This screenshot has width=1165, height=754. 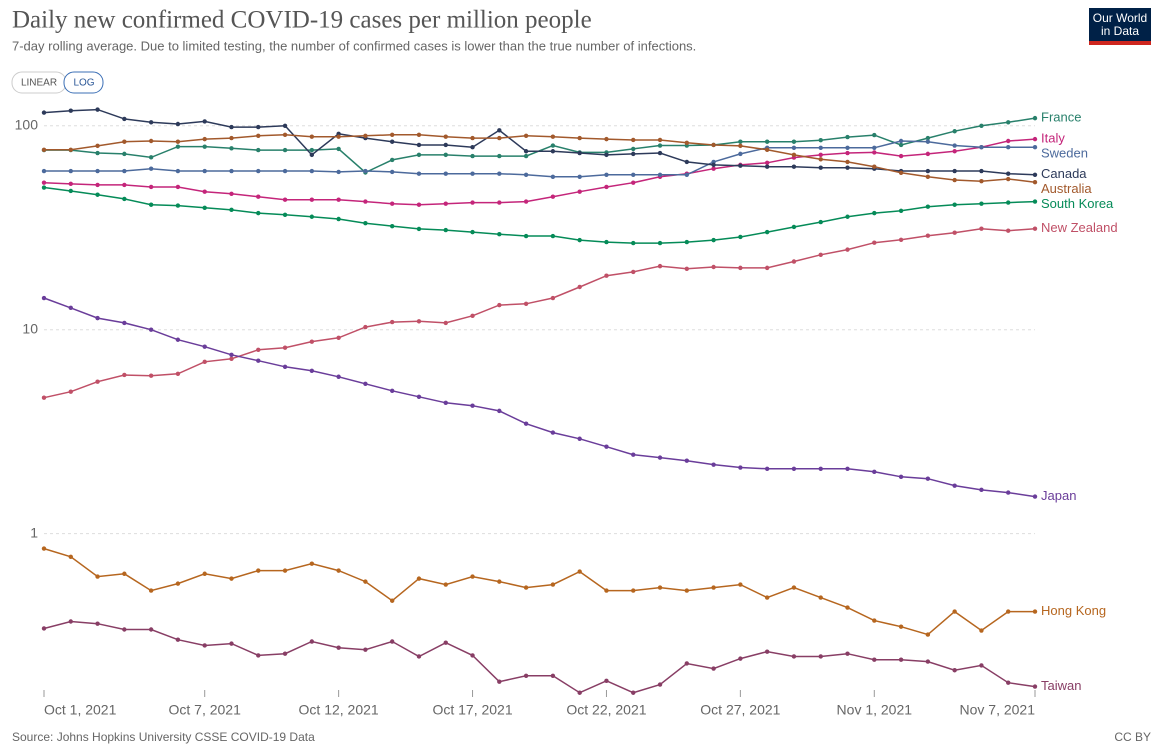 I want to click on logo-text: Our World, so click(x=1120, y=18).